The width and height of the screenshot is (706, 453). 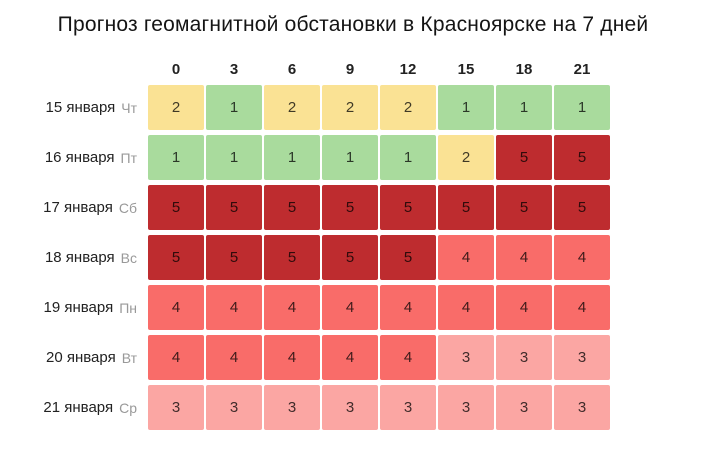 I want to click on row-label: 15 января Чт, so click(x=73, y=107).